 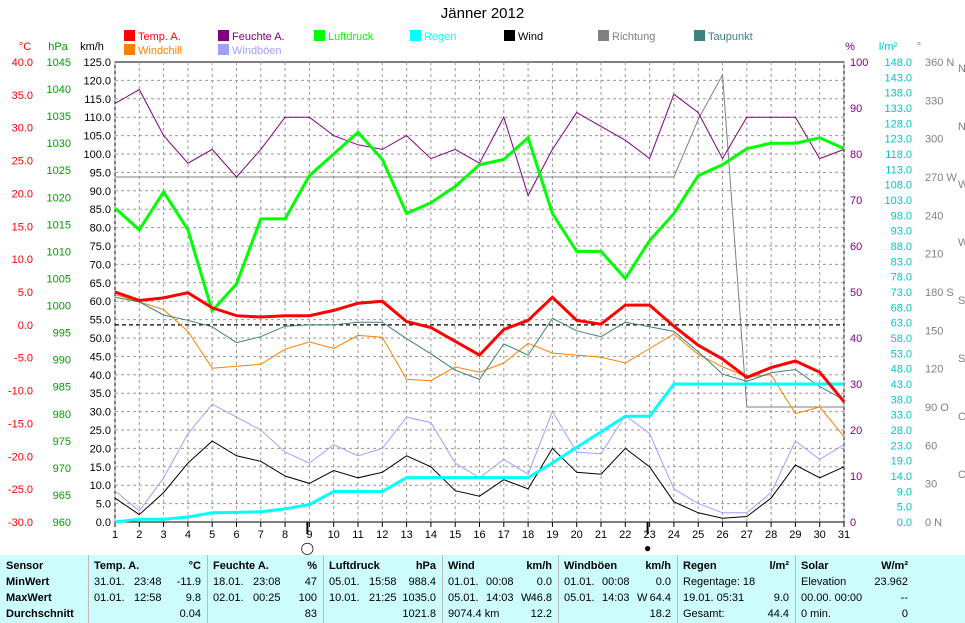 What do you see at coordinates (898, 94) in the screenshot?
I see `rain-tick-label: 138.0` at bounding box center [898, 94].